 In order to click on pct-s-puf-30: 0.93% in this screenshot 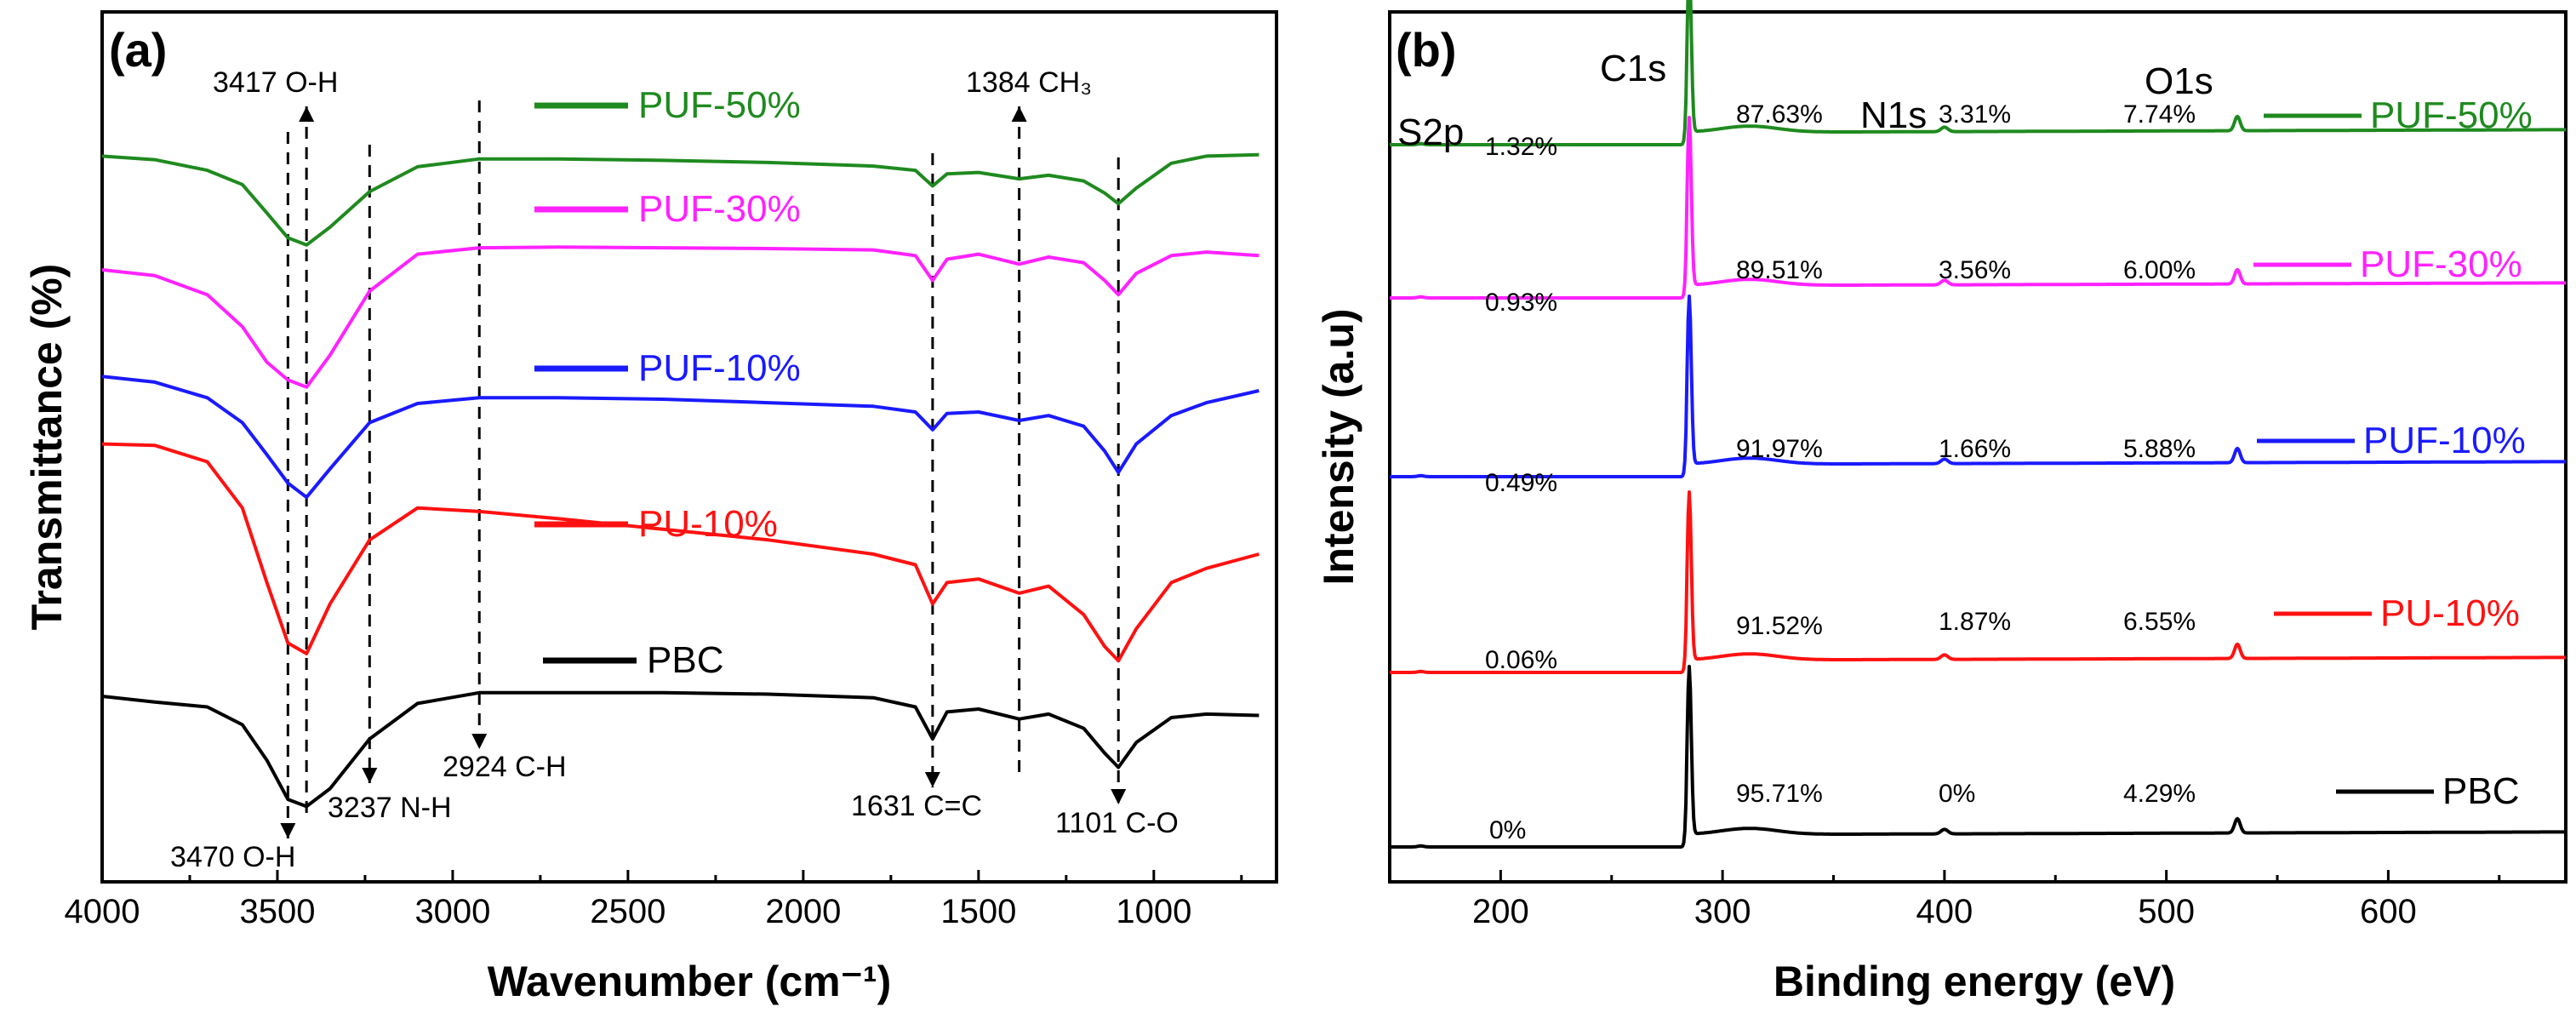, I will do `click(1521, 303)`.